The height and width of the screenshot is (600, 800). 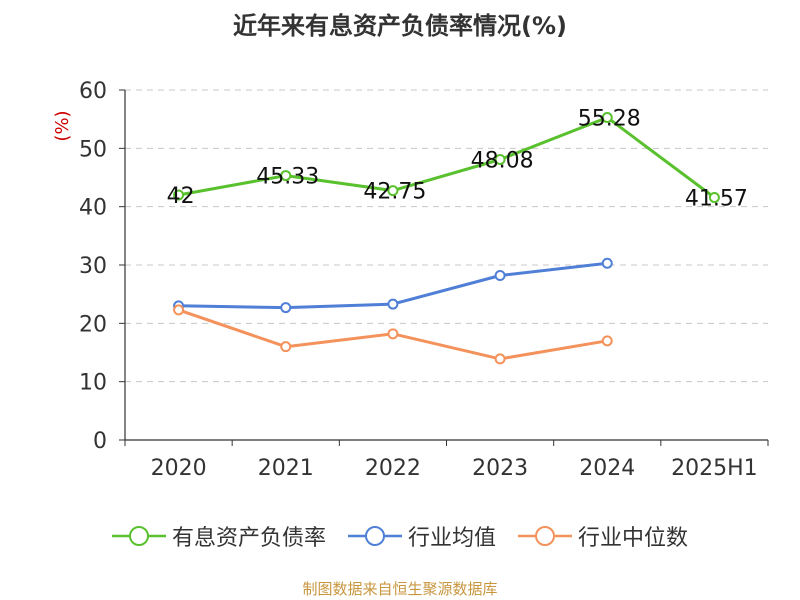 I want to click on y-tick-label: 20, so click(x=93, y=324).